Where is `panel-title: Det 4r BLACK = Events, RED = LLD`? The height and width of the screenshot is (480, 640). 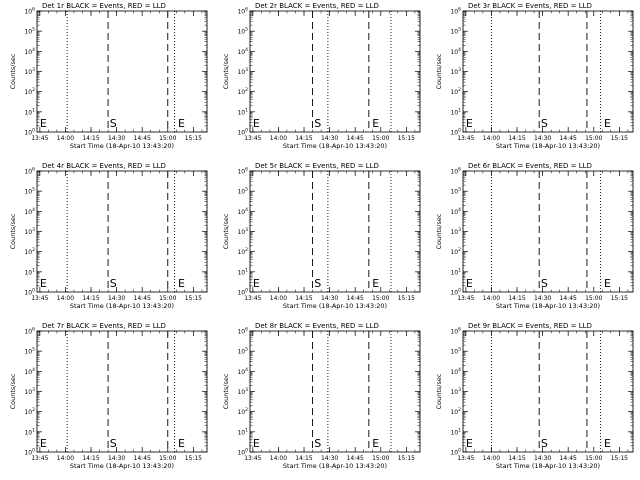 panel-title: Det 4r BLACK = Events, RED = LLD is located at coordinates (104, 166).